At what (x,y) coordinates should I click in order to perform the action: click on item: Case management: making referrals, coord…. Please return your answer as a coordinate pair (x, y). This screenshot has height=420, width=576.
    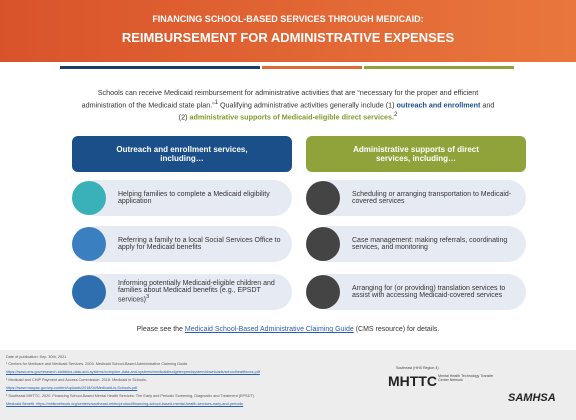
    Looking at the image, I should click on (419, 244).